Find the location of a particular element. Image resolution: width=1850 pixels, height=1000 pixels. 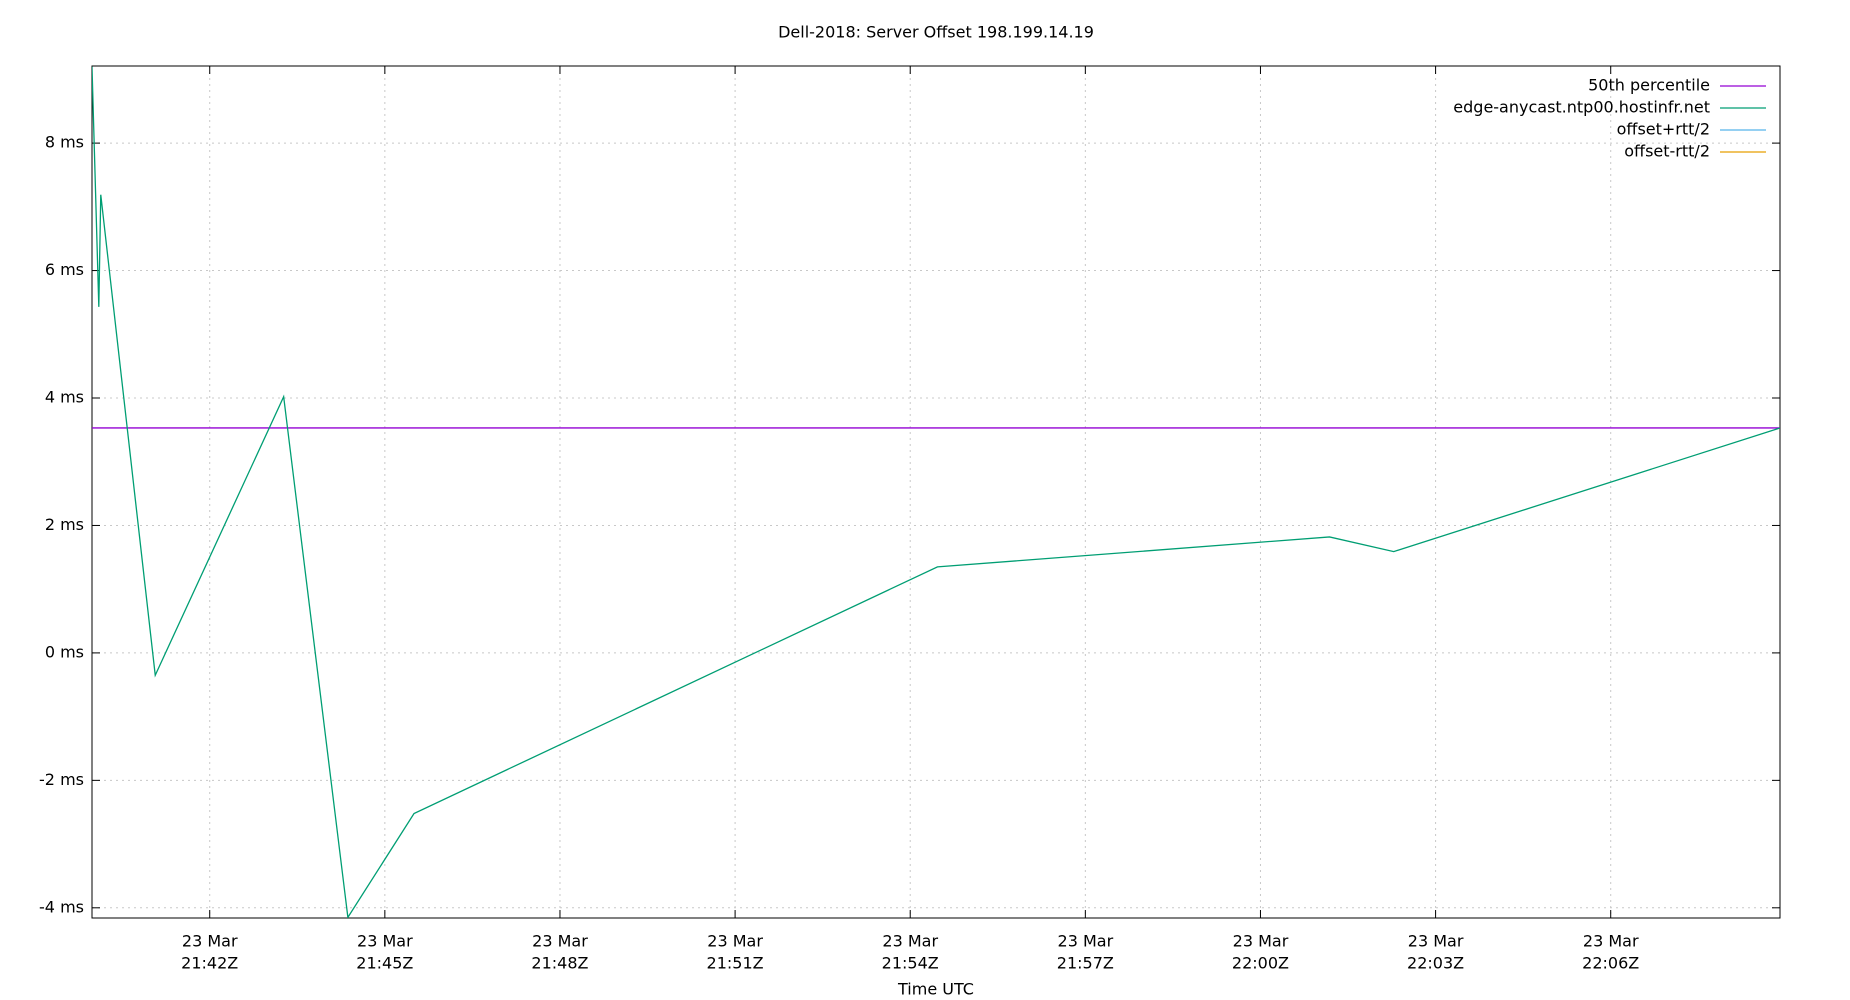

y-tick-label: 0 ms is located at coordinates (64, 651).